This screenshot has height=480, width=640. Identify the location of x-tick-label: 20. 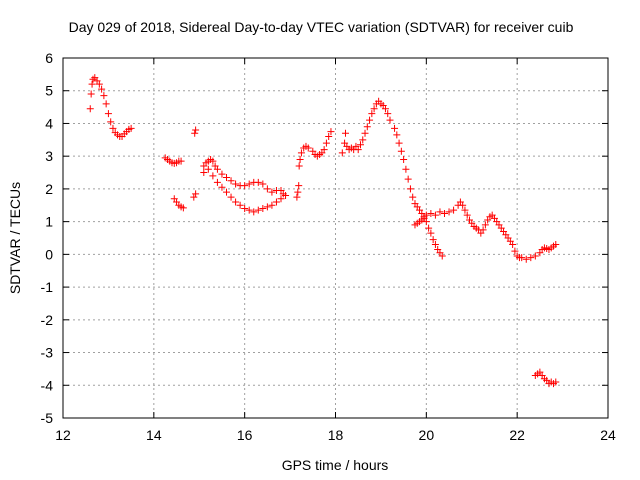
(427, 435).